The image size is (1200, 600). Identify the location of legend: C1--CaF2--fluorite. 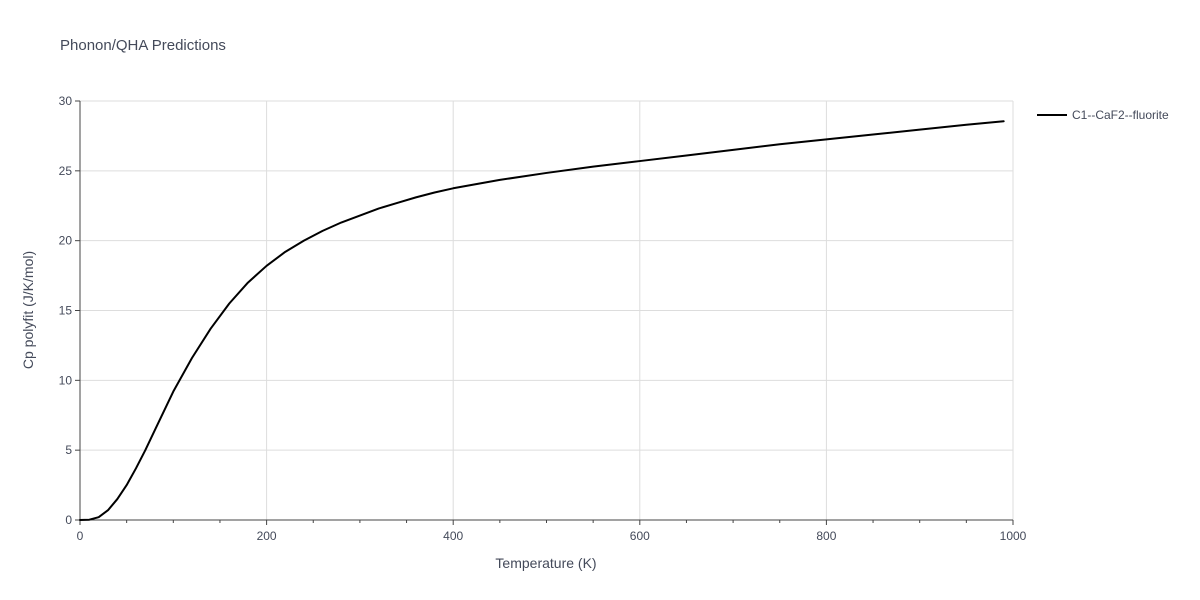
(1103, 115).